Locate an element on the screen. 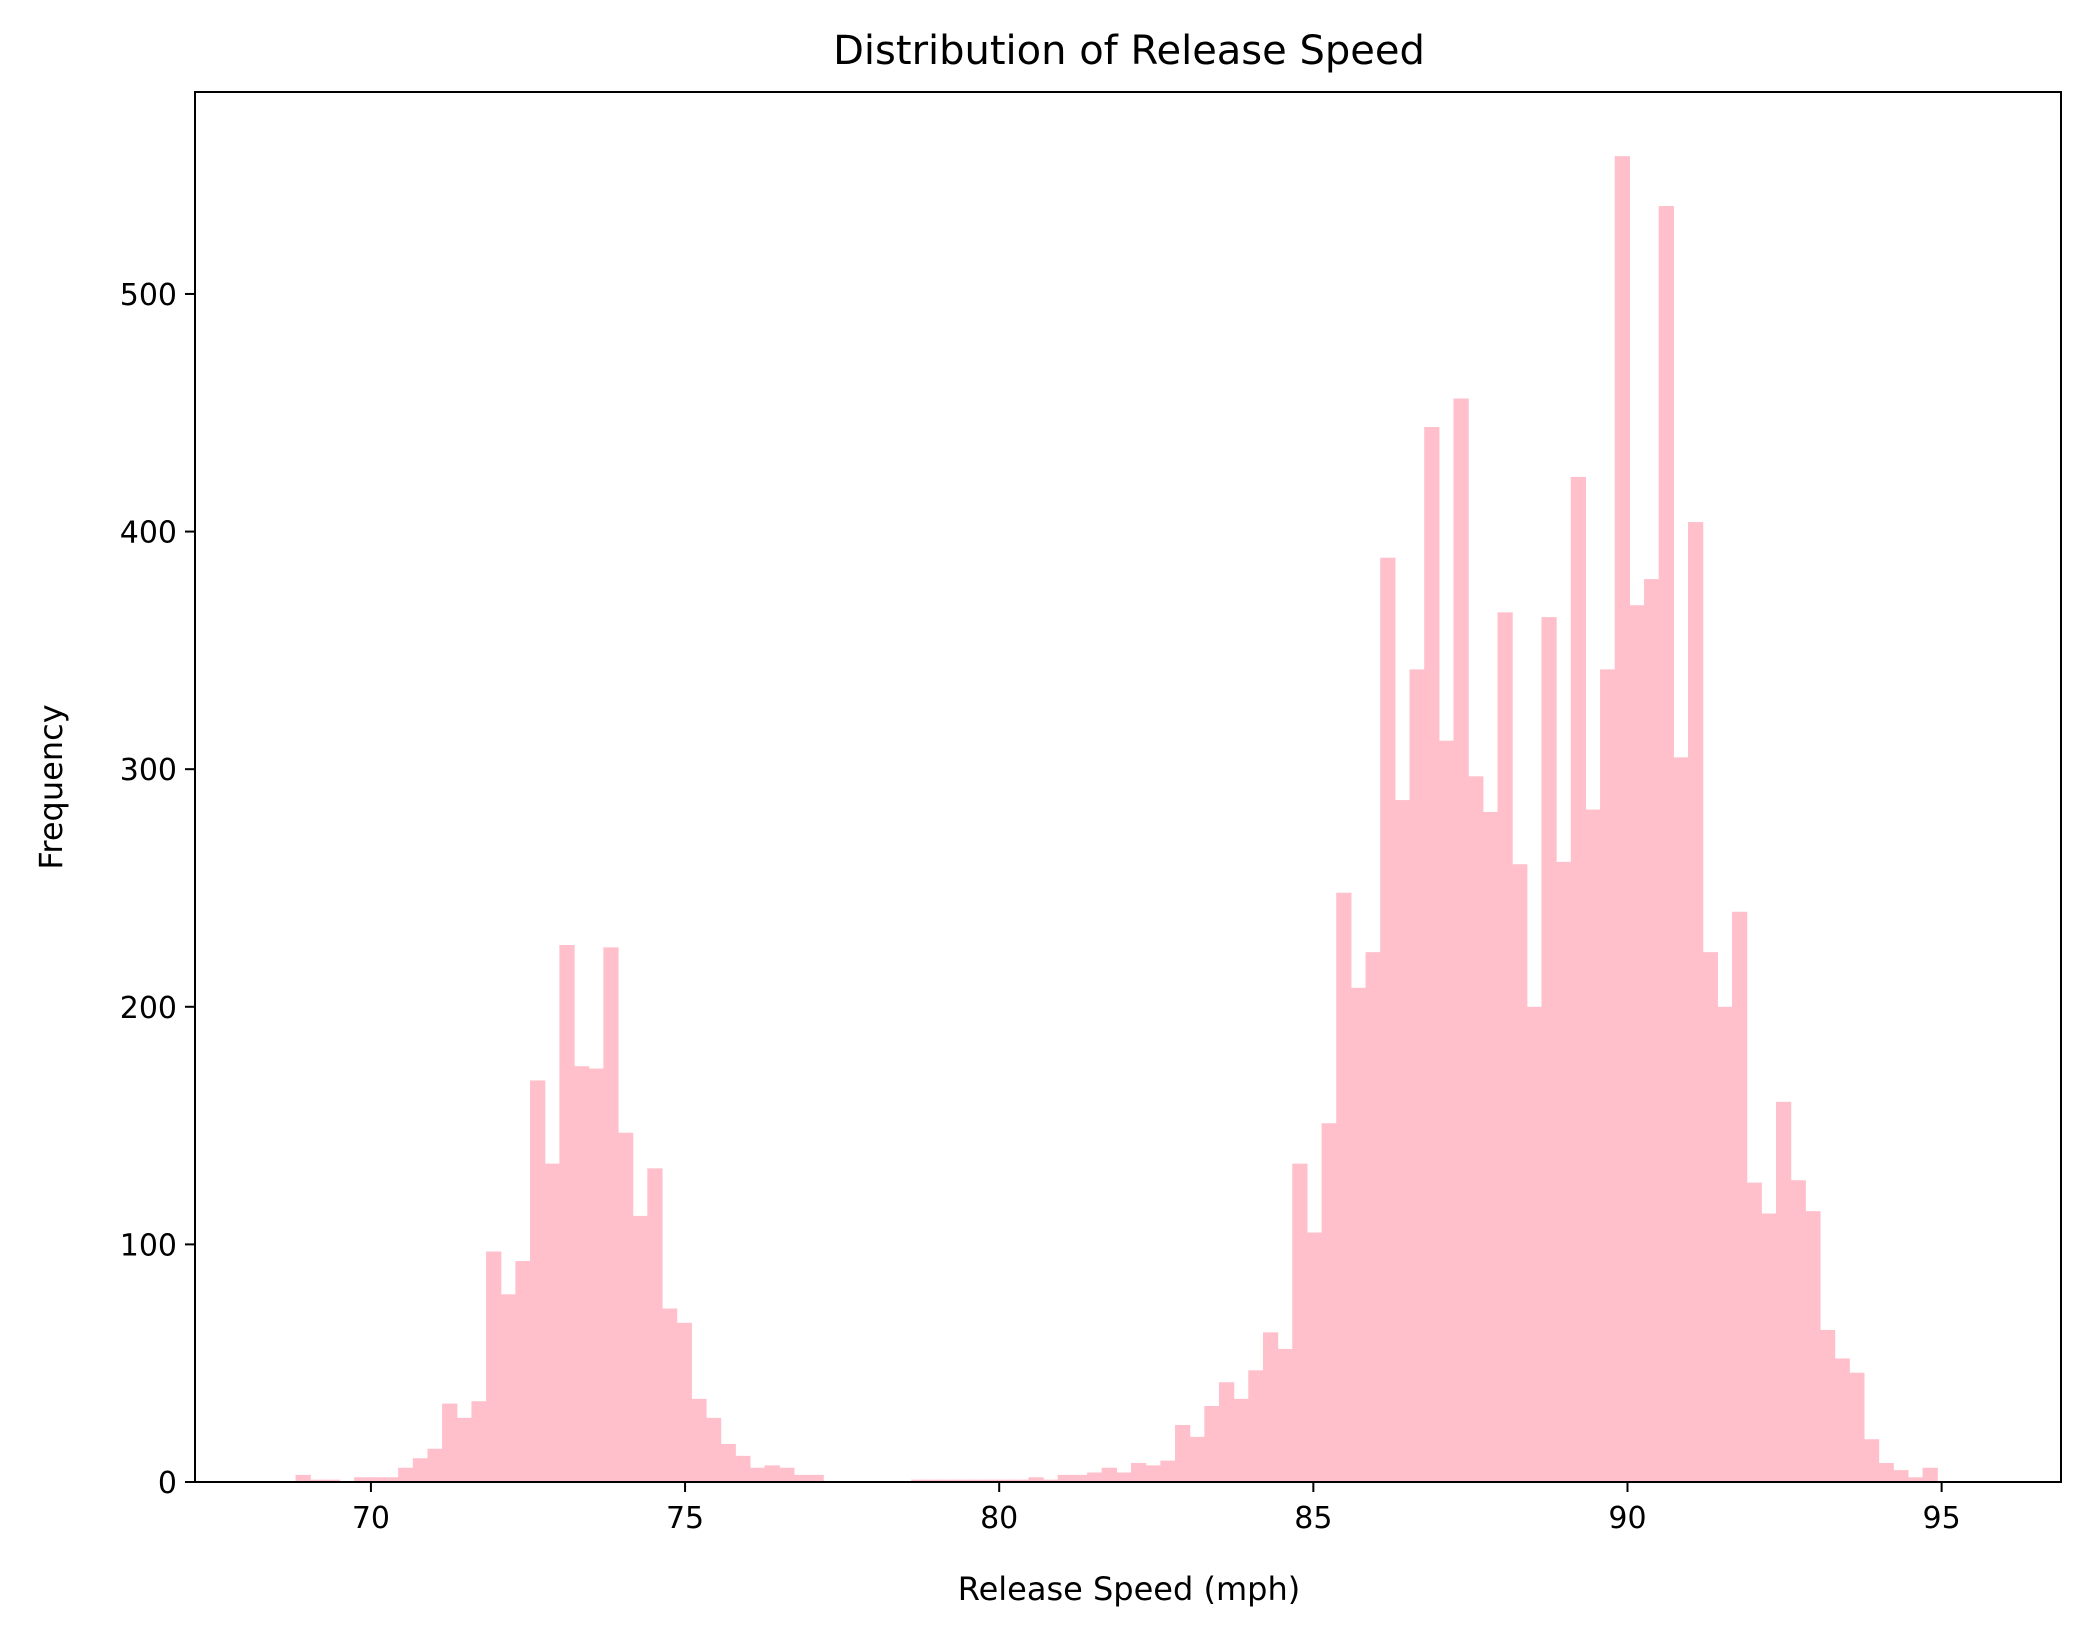 The height and width of the screenshot is (1634, 2085). x-tick-label: 80 is located at coordinates (999, 1518).